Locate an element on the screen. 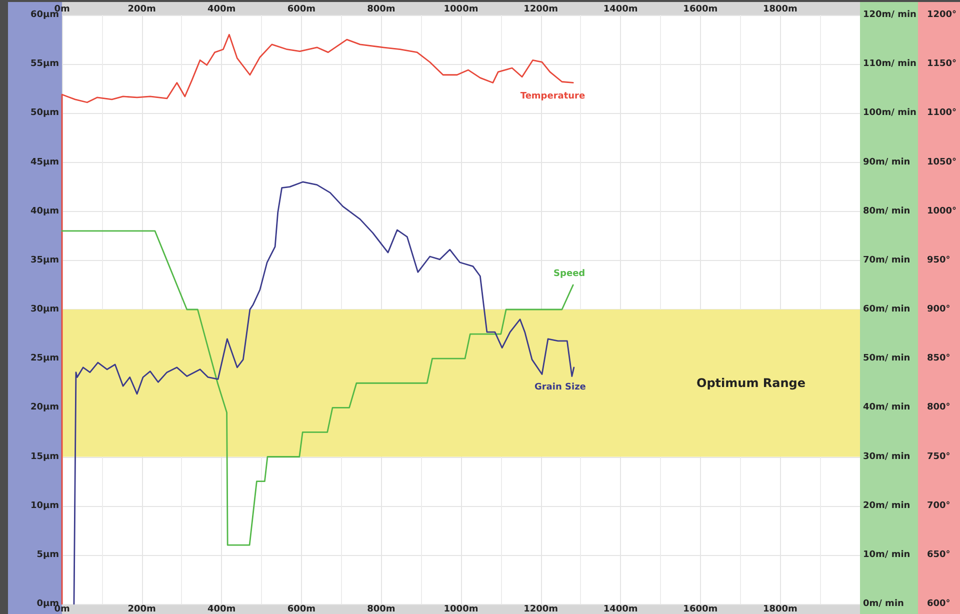  y-tick-label: 10µm is located at coordinates (44, 505).